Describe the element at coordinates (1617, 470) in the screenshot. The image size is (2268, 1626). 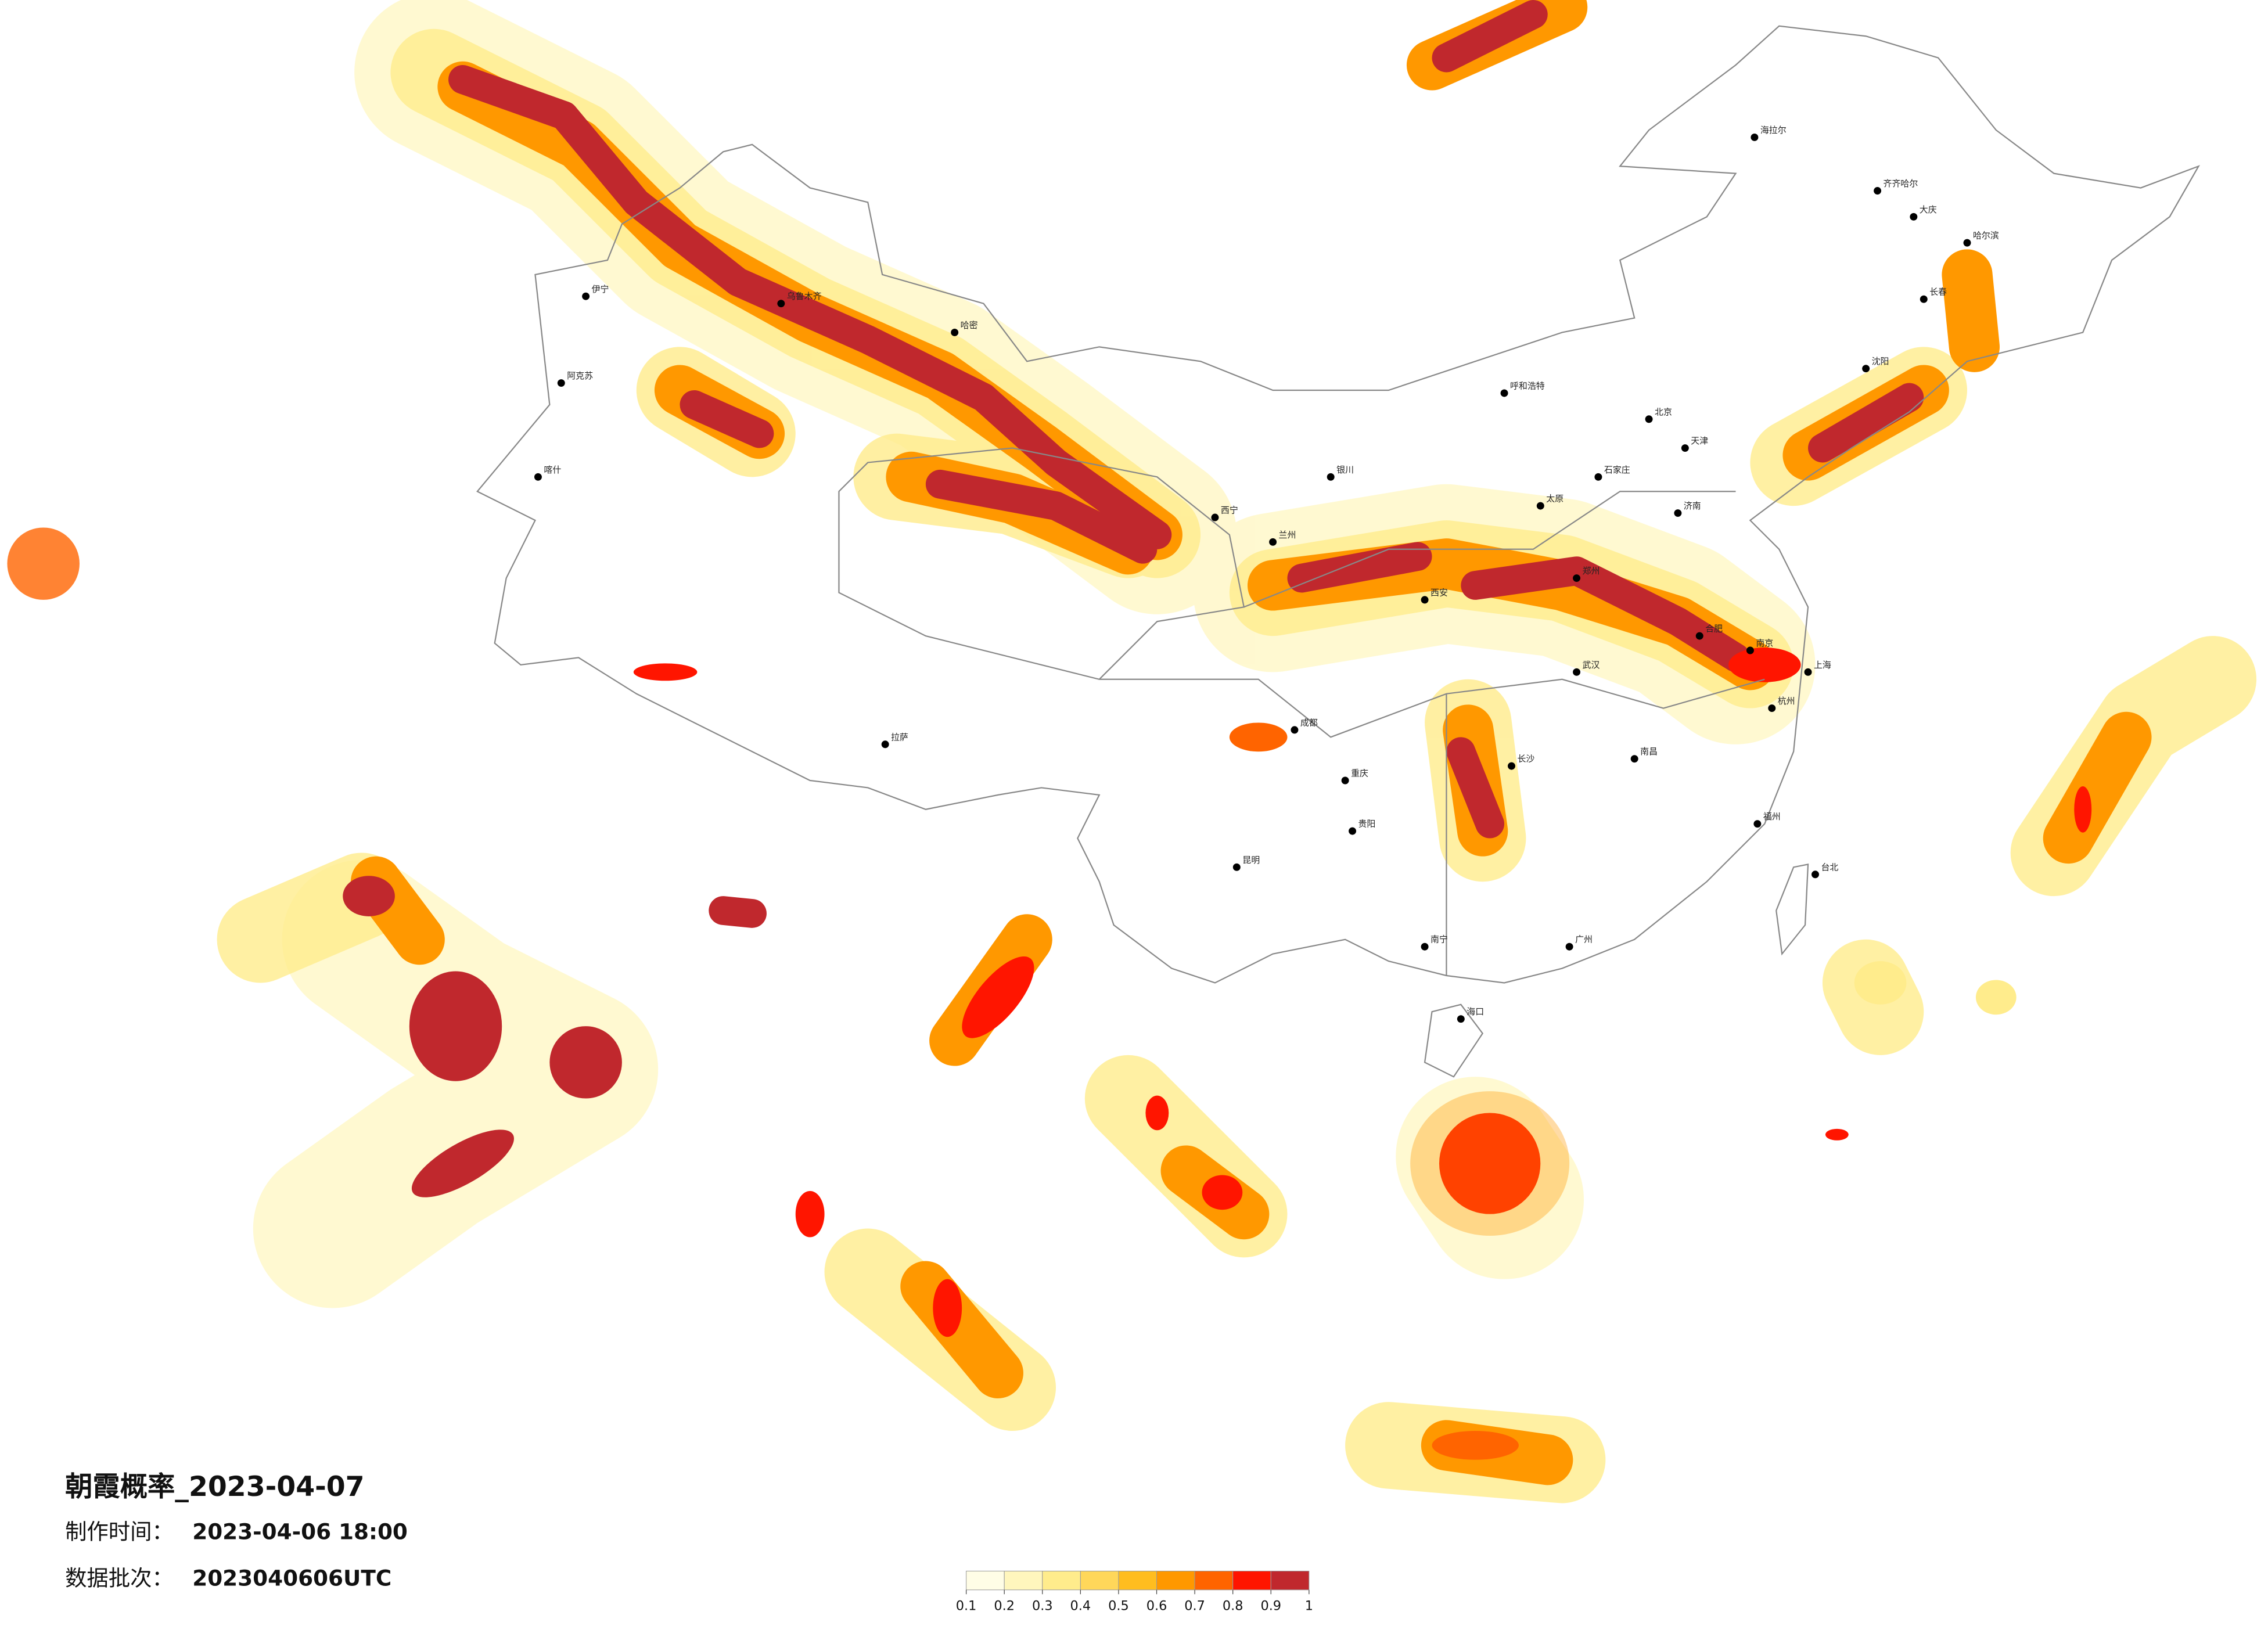
I see `city-label: 石家庄` at that location.